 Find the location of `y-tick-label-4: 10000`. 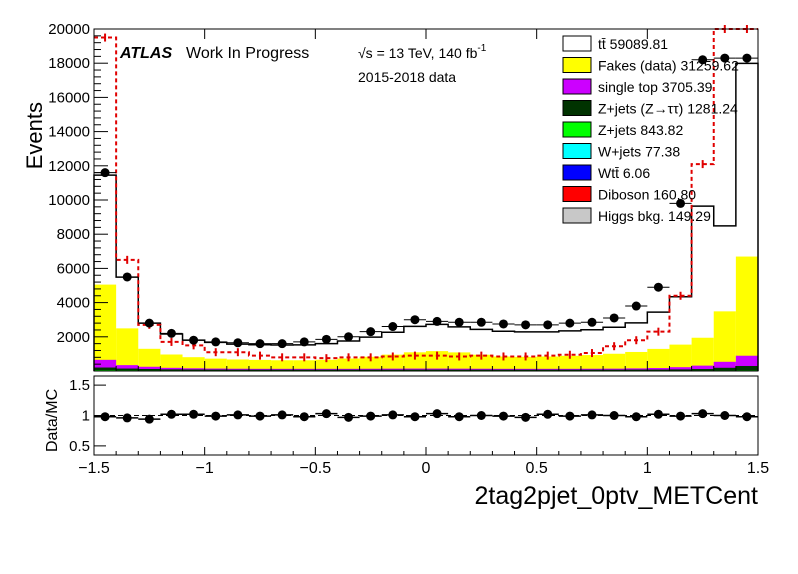

y-tick-label-4: 10000 is located at coordinates (69, 200).